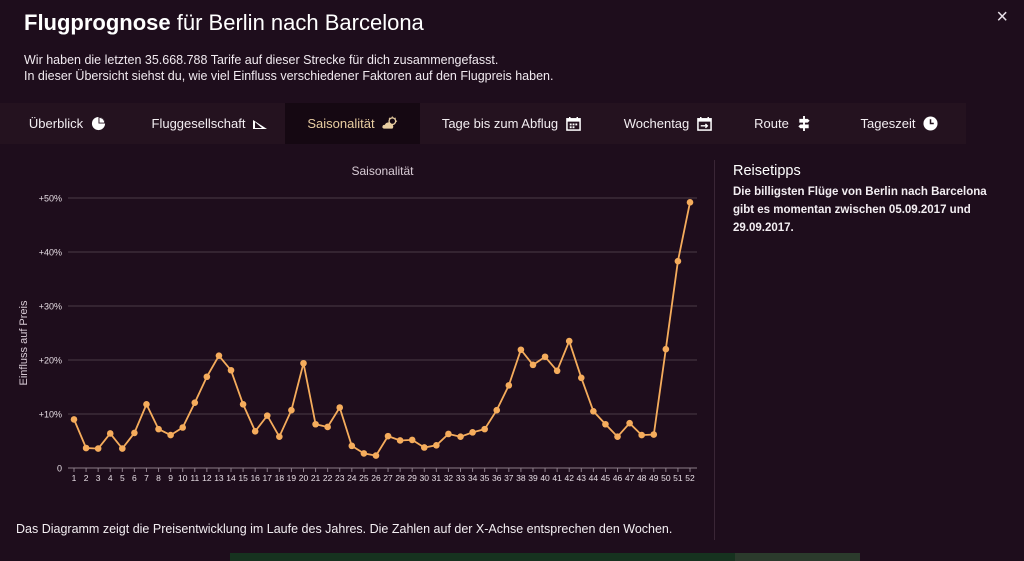  What do you see at coordinates (297, 22) in the screenshot?
I see `title-rest: für Berlin nach Barcelona` at bounding box center [297, 22].